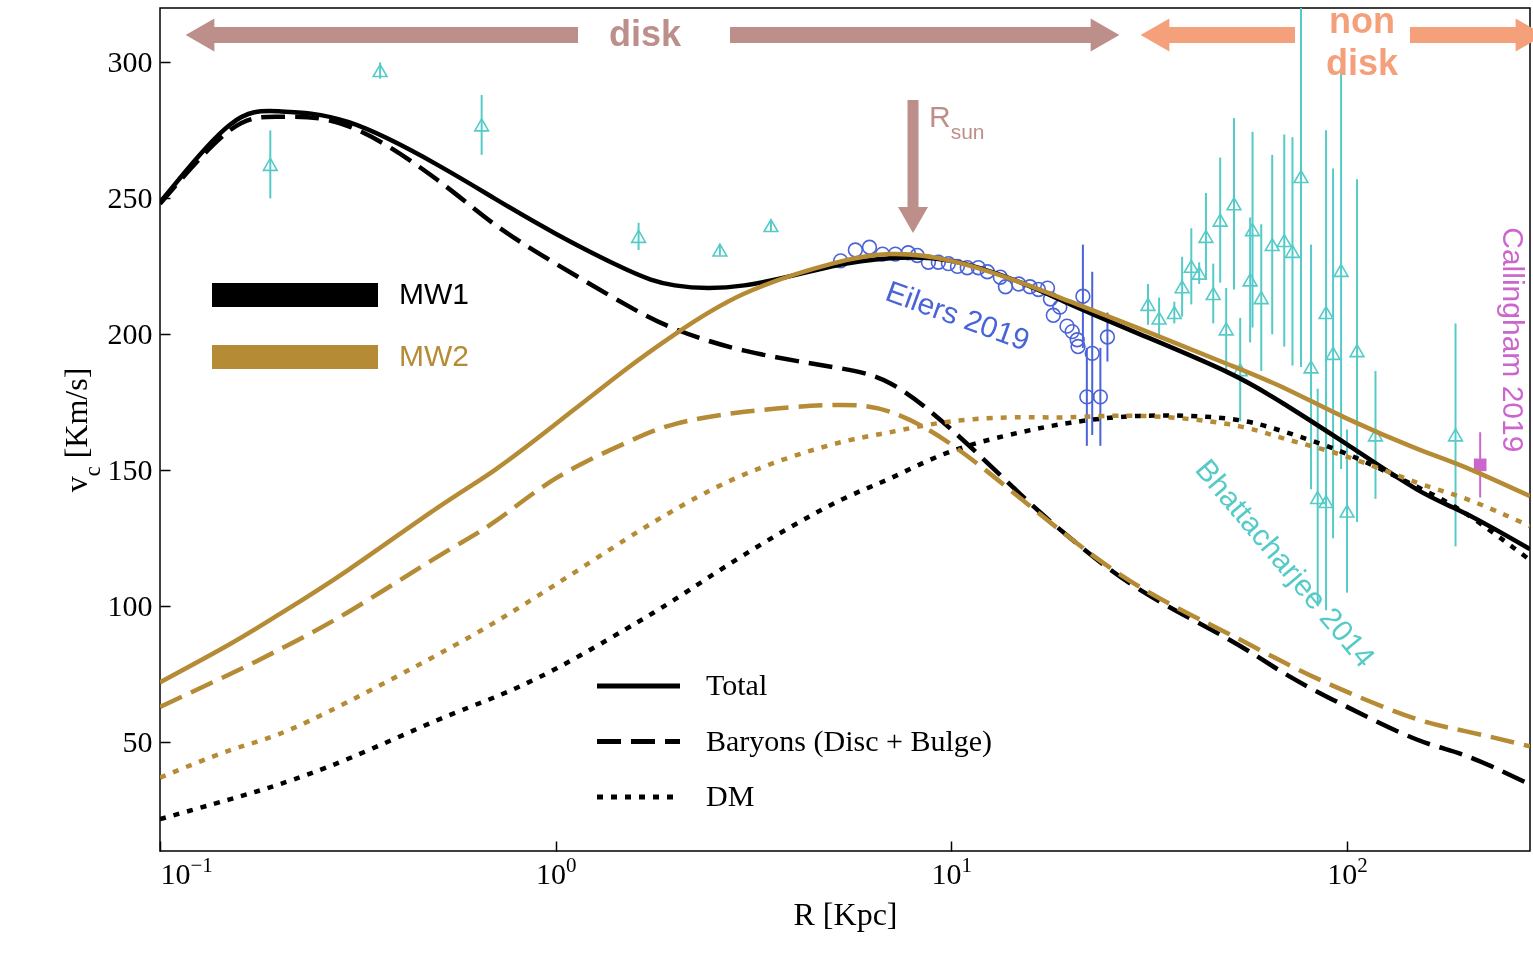 The height and width of the screenshot is (962, 1533). What do you see at coordinates (434, 293) in the screenshot?
I see `annotation: MW1` at bounding box center [434, 293].